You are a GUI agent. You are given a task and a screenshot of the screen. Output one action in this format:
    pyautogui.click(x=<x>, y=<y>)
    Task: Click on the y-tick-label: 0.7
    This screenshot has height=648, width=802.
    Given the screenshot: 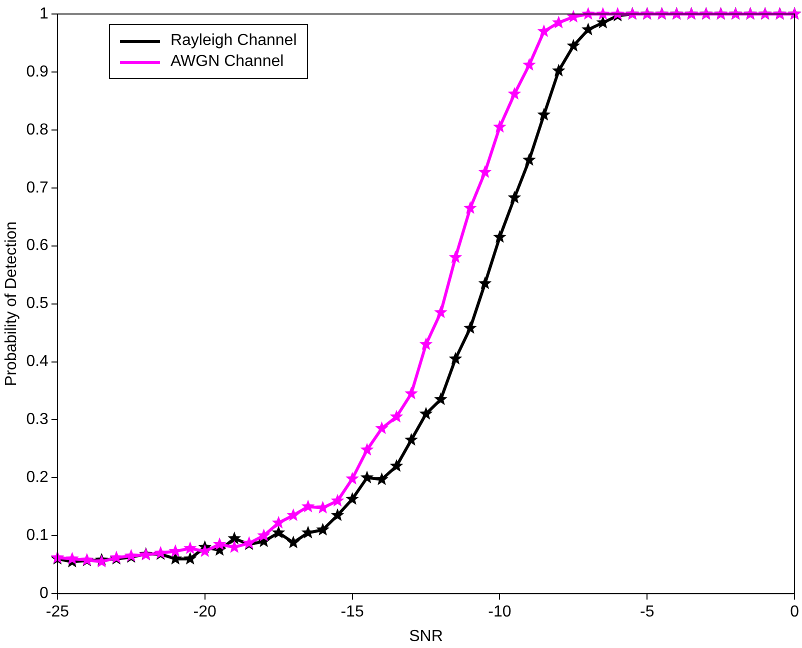 What is the action you would take?
    pyautogui.click(x=37, y=187)
    